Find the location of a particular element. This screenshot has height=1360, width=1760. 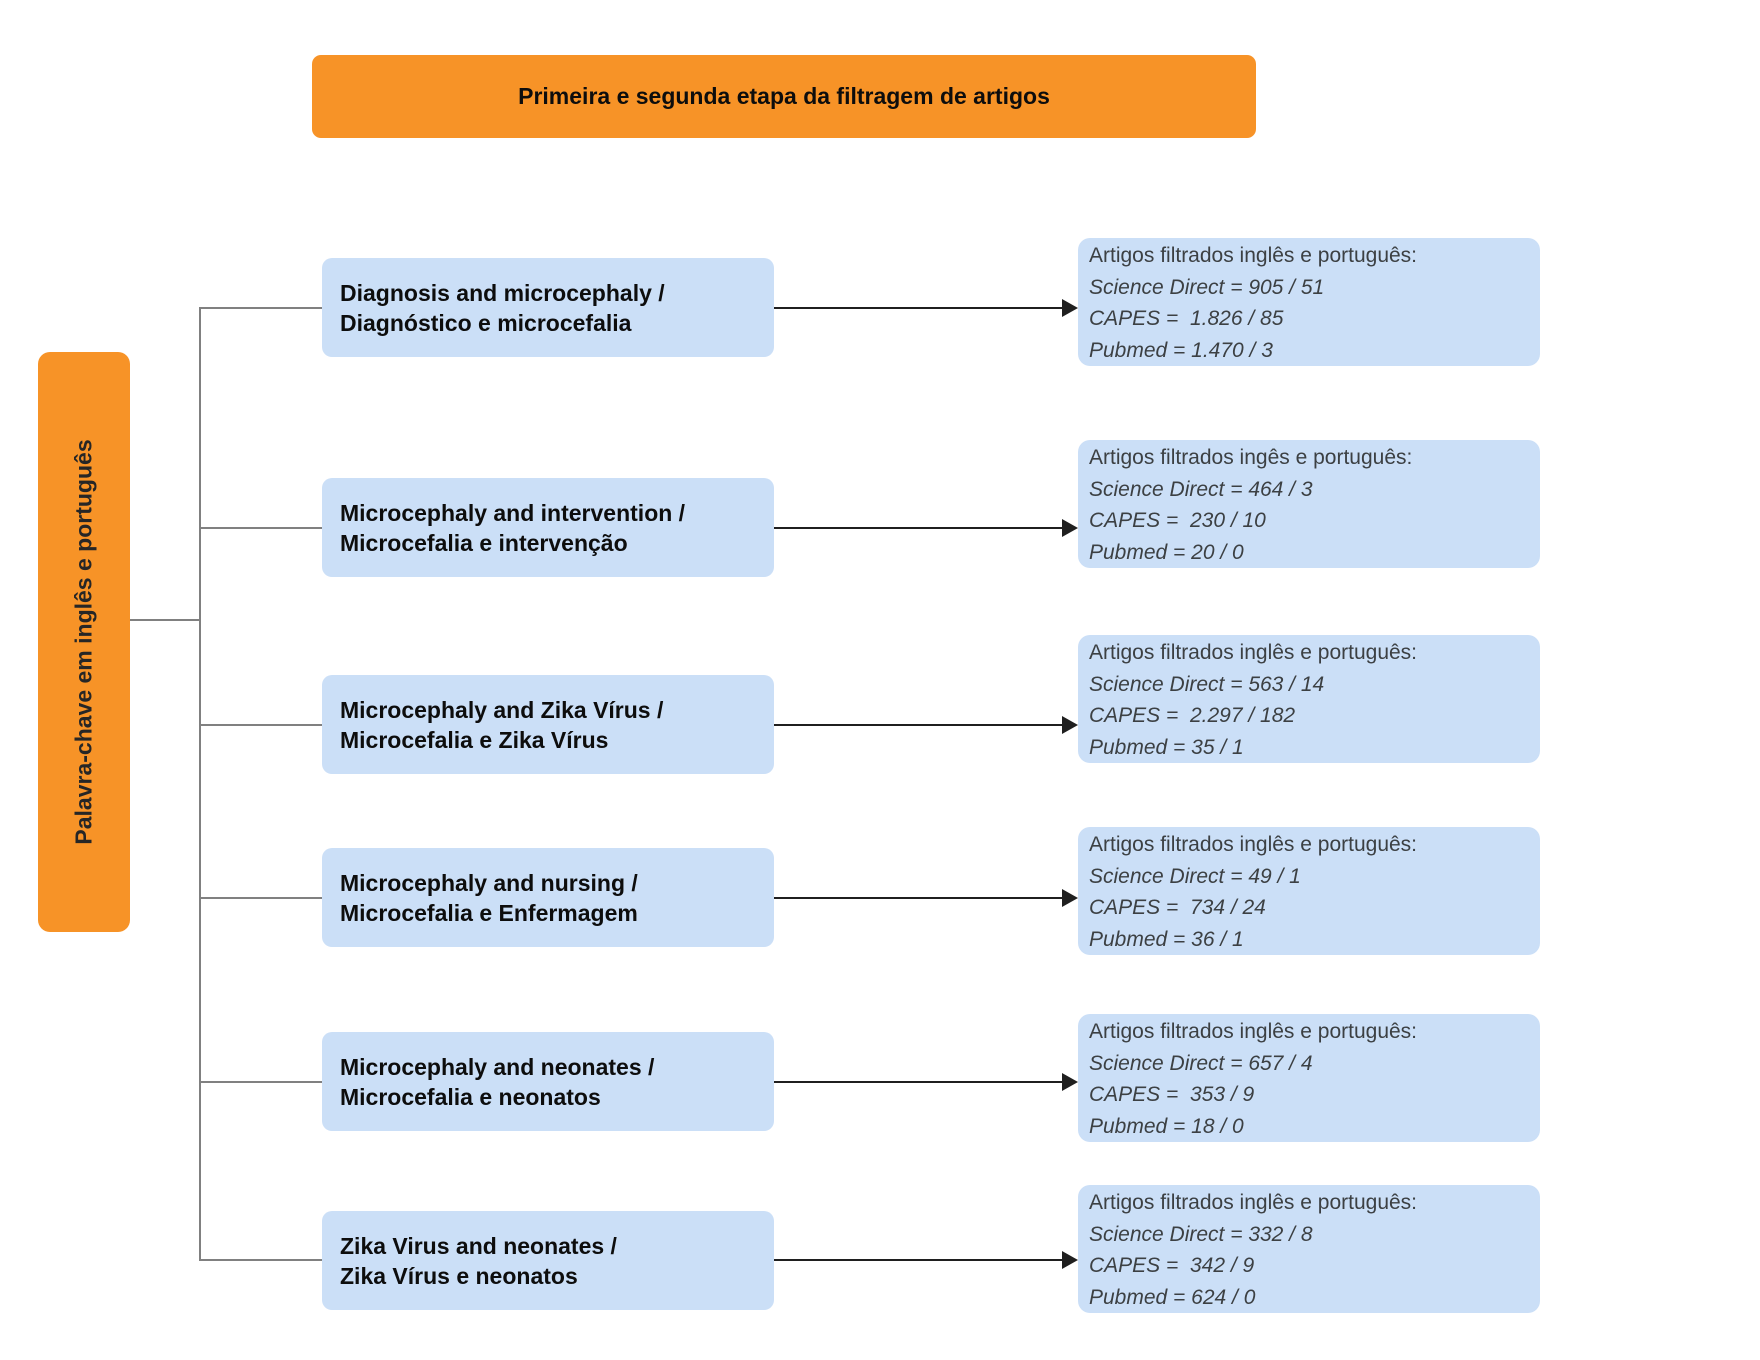

keyword-line-pt: Diagnóstico e microcefalia is located at coordinates (486, 322).